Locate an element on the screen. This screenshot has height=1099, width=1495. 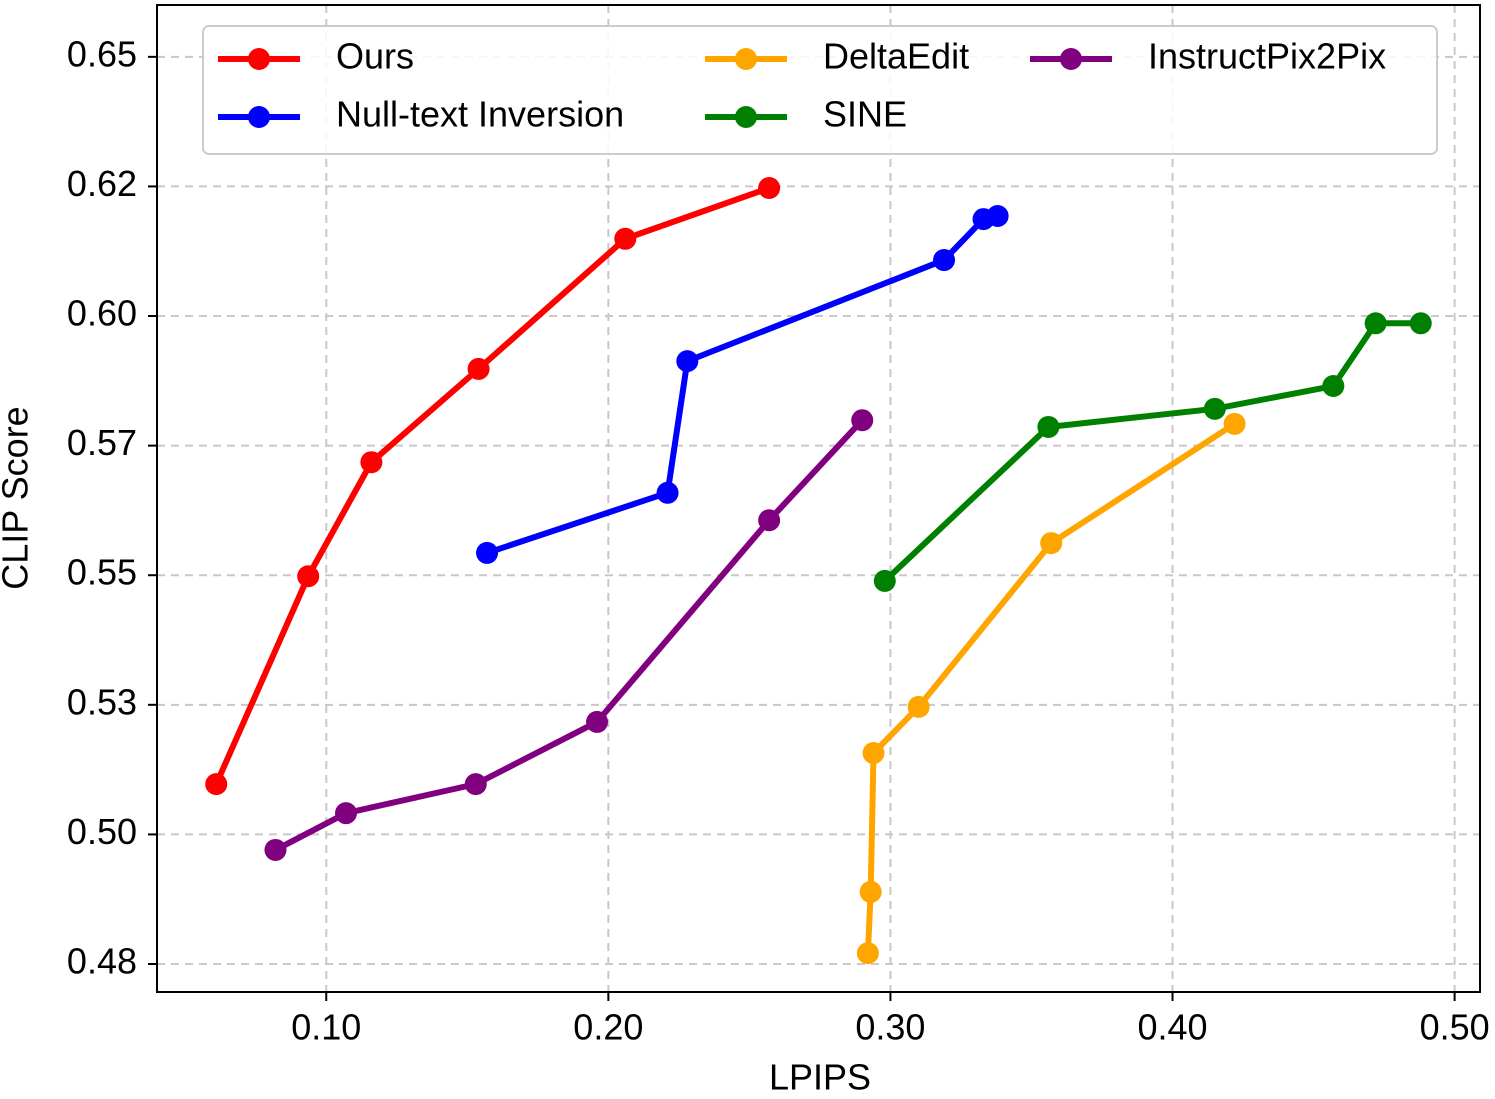
x-tick-label: 0.30 is located at coordinates (890, 1027).